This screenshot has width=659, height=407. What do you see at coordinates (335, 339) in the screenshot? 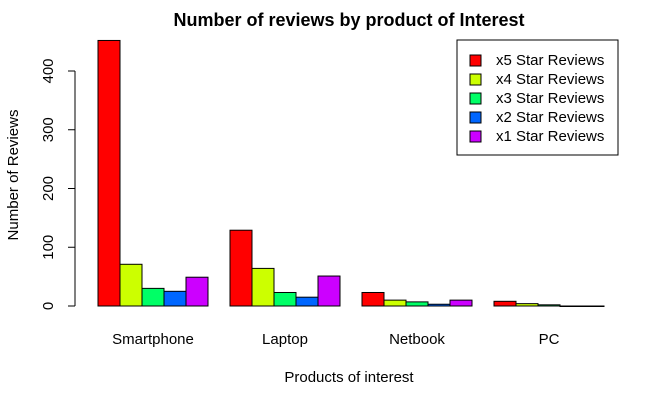
I see `x-category-labels: Smartphone Laptop Netbook PC` at bounding box center [335, 339].